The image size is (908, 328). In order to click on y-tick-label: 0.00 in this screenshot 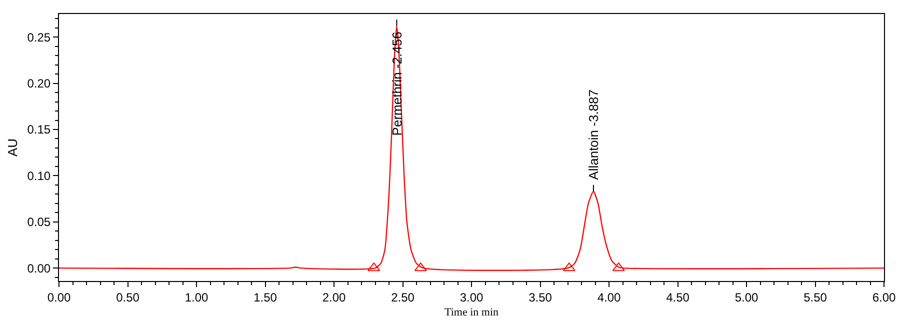, I will do `click(39, 268)`.